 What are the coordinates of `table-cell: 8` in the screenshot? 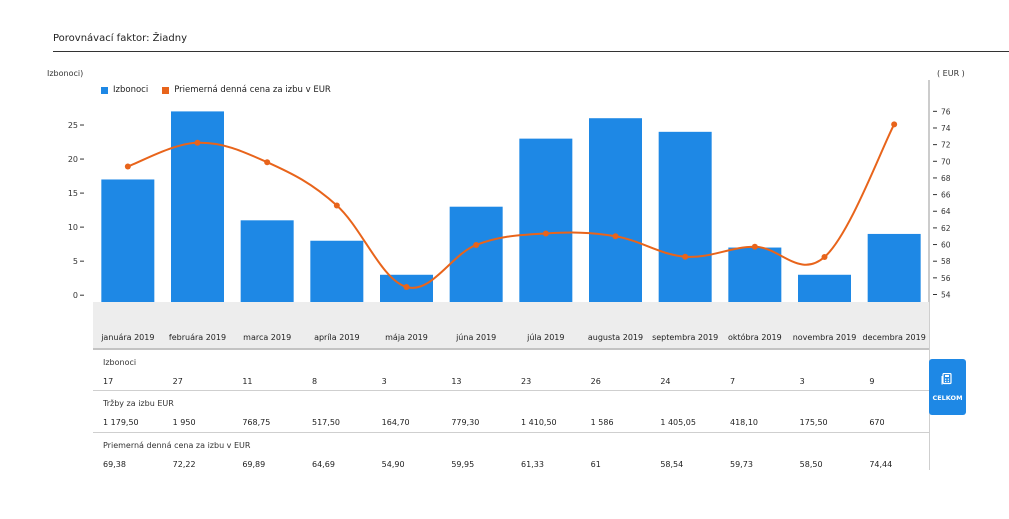 It's located at (315, 381).